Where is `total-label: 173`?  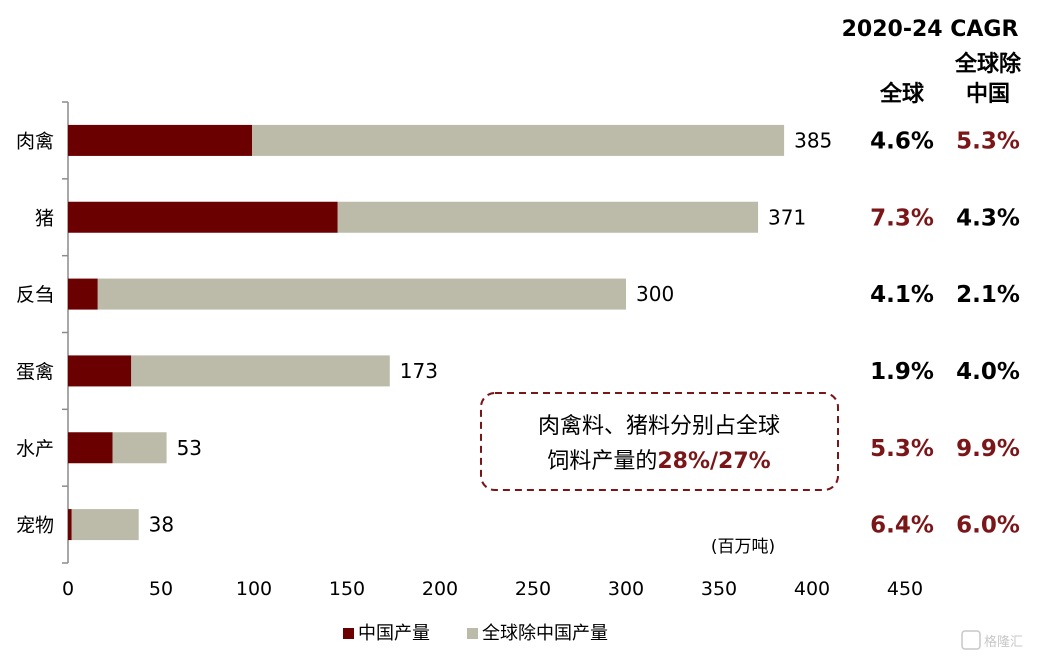
total-label: 173 is located at coordinates (419, 371).